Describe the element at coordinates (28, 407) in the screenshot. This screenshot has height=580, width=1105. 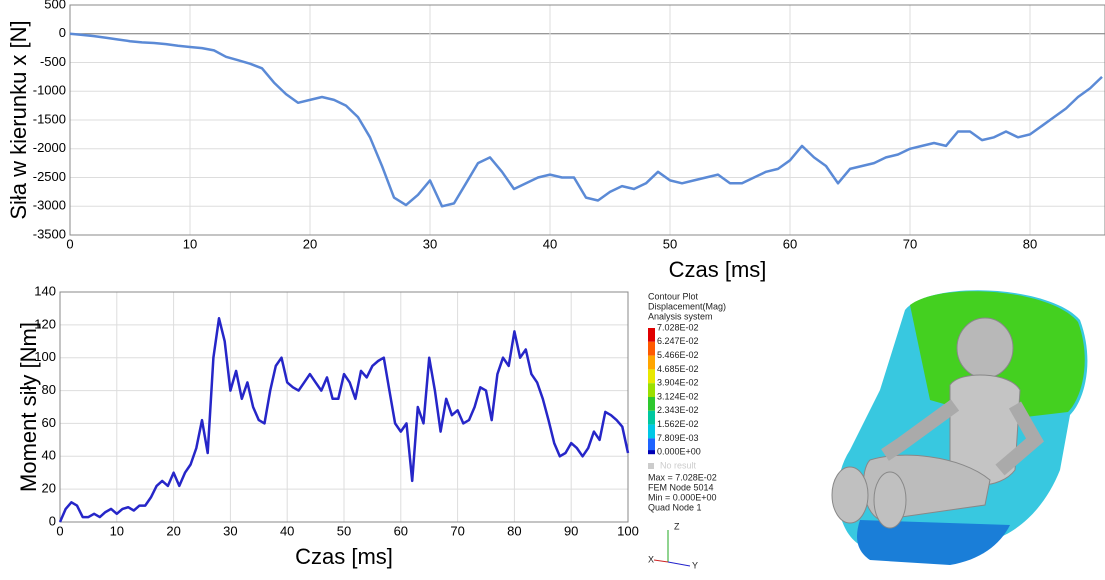
I see `y-axis-label: Moment siły [Nm]` at that location.